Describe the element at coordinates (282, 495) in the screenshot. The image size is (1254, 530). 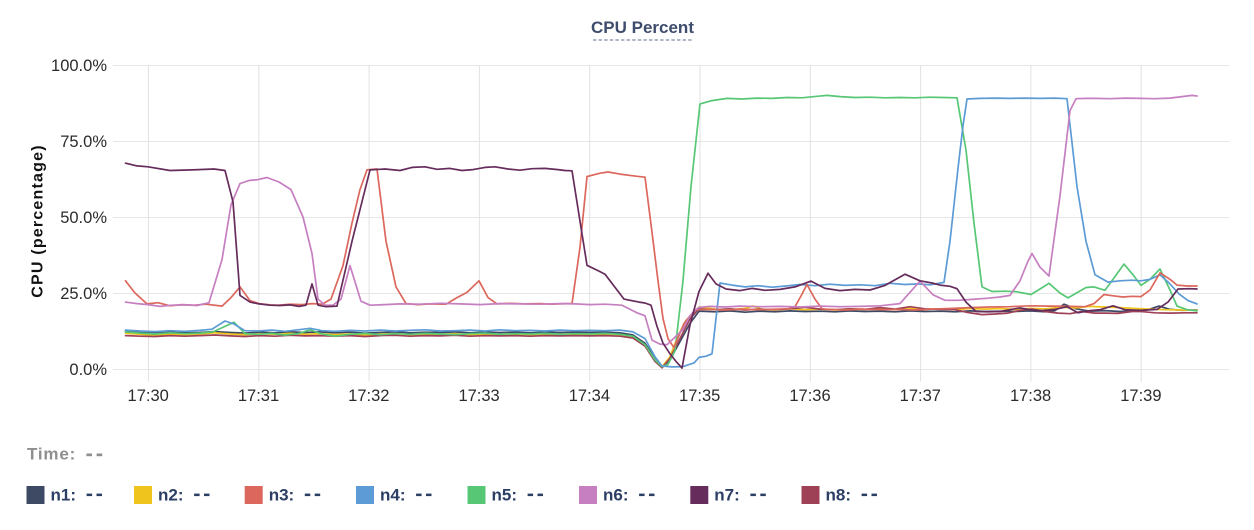
I see `svg-text: n3:` at that location.